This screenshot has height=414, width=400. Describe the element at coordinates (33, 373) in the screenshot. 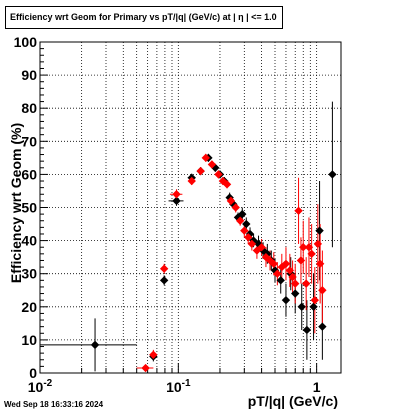

I see `y-tick-label: 0` at that location.